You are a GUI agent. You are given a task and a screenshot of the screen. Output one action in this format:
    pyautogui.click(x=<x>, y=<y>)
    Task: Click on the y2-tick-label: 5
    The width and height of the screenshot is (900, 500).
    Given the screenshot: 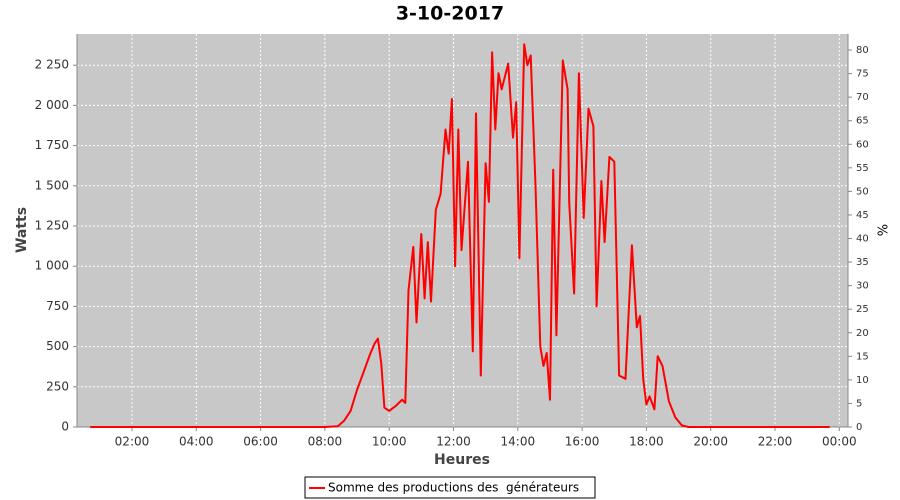 What is the action you would take?
    pyautogui.click(x=859, y=403)
    